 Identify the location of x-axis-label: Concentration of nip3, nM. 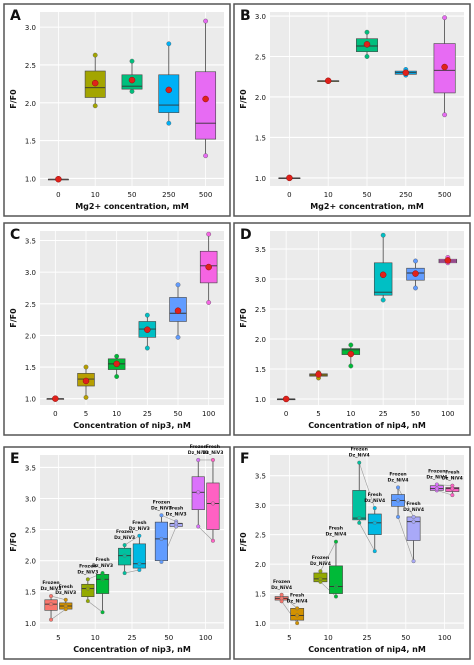
(132, 425).